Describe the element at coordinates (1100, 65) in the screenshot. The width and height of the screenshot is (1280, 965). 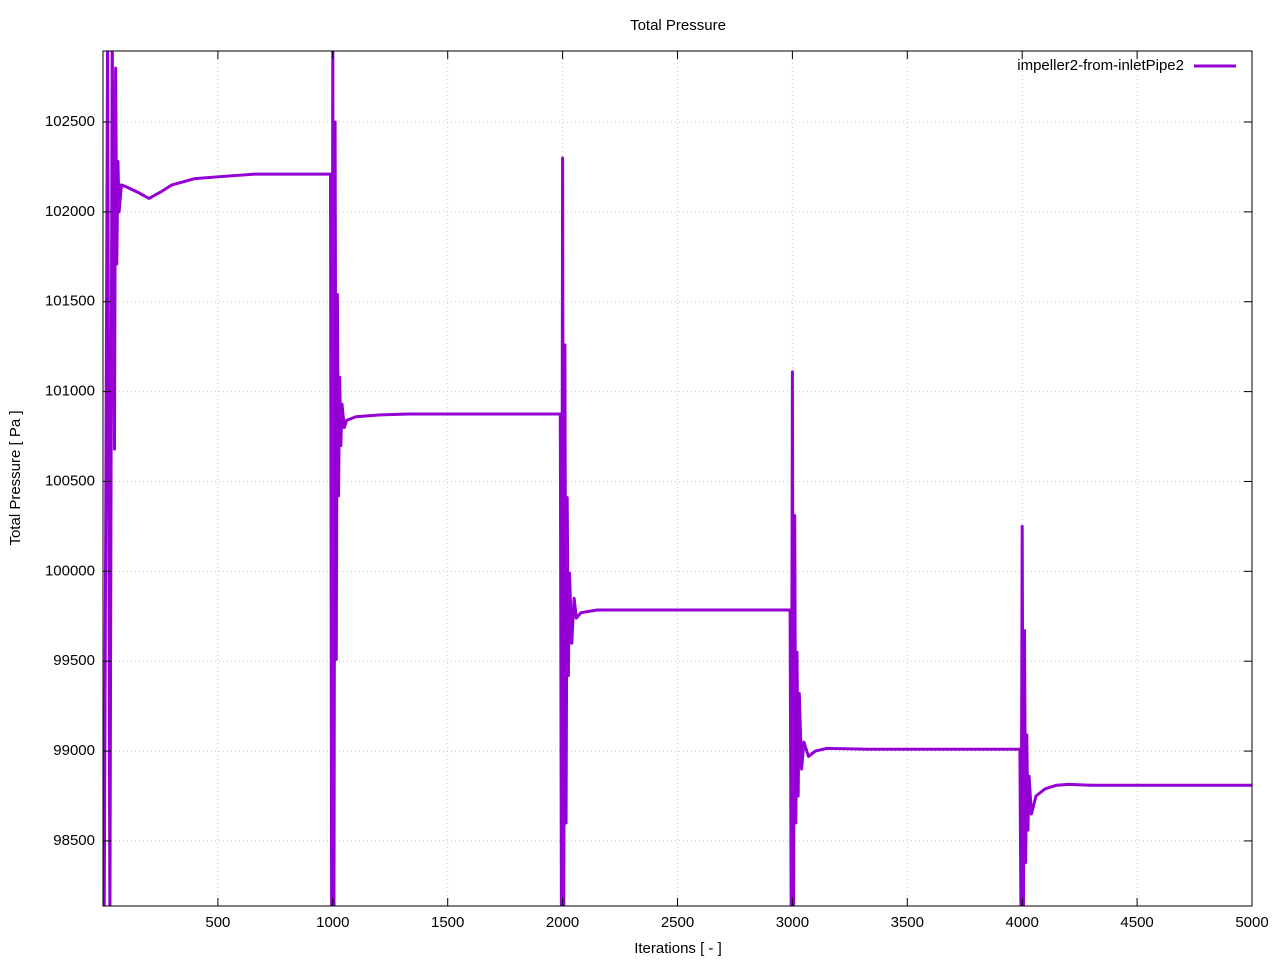
I see `legend-label: impeller2-from-inletPipe2` at that location.